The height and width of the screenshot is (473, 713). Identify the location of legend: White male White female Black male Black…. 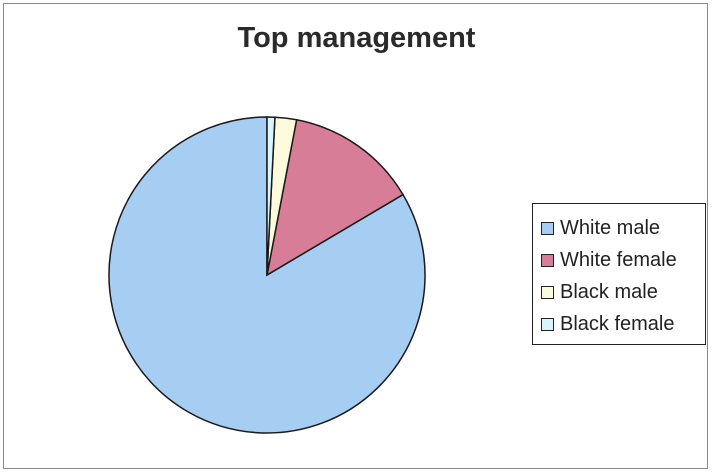
(619, 274).